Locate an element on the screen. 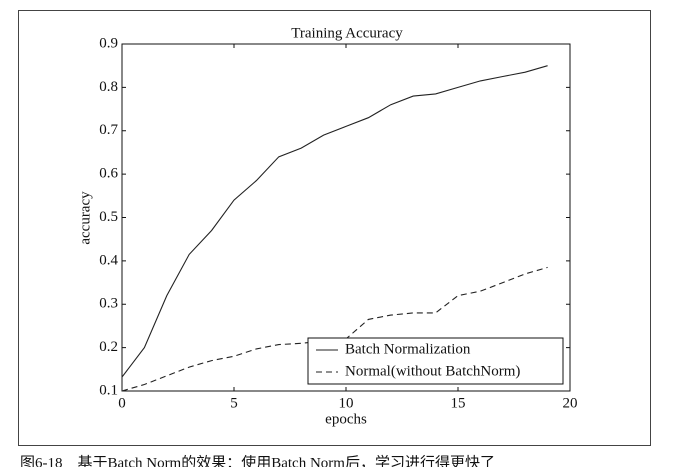 This screenshot has width=690, height=467. legend-box is located at coordinates (435, 361).